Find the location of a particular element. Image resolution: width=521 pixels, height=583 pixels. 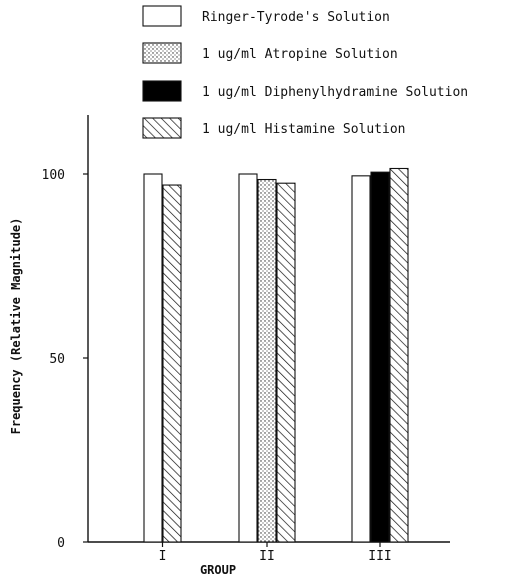

y-tick-label: 0 is located at coordinates (61, 543).